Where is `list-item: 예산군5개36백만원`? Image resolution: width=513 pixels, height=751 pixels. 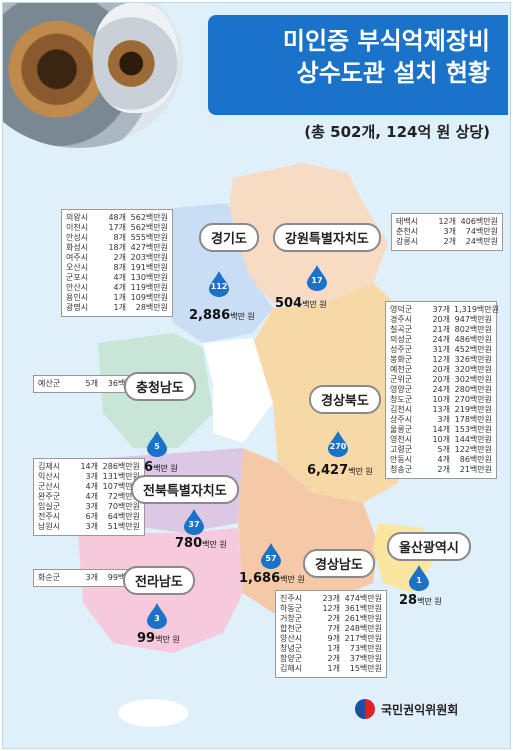 list-item: 예산군5개36백만원 is located at coordinates (89, 383).